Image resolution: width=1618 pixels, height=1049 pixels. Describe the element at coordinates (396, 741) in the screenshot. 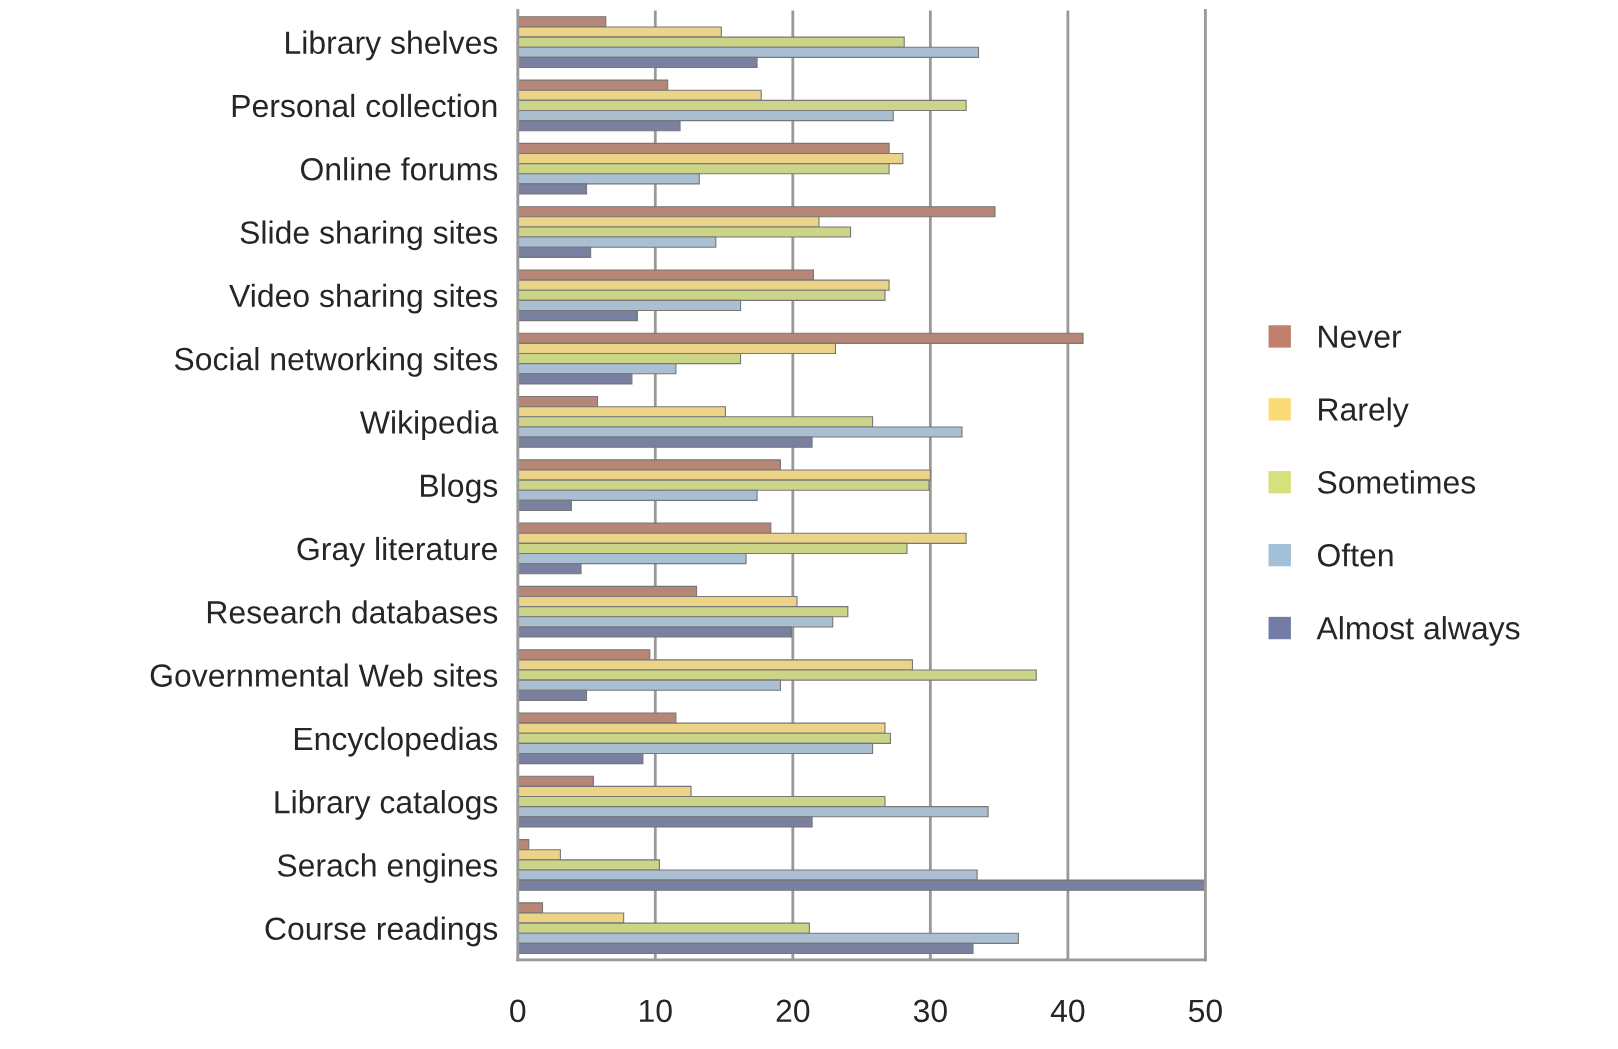

I see `y-tick-label: Encyclopedias` at that location.